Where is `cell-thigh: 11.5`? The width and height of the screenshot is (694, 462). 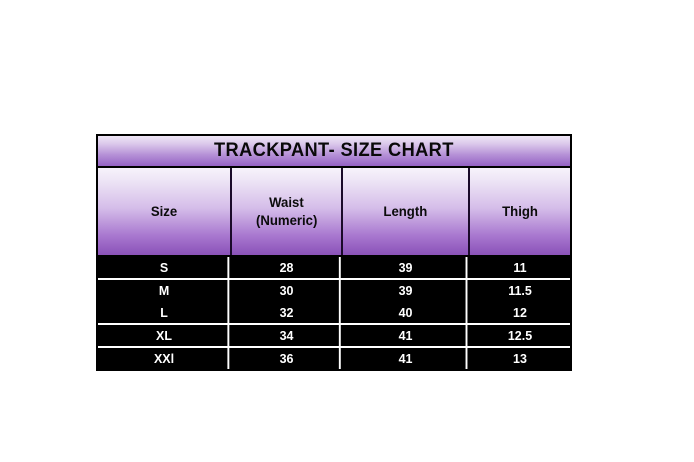
cell-thigh: 11.5 is located at coordinates (520, 291).